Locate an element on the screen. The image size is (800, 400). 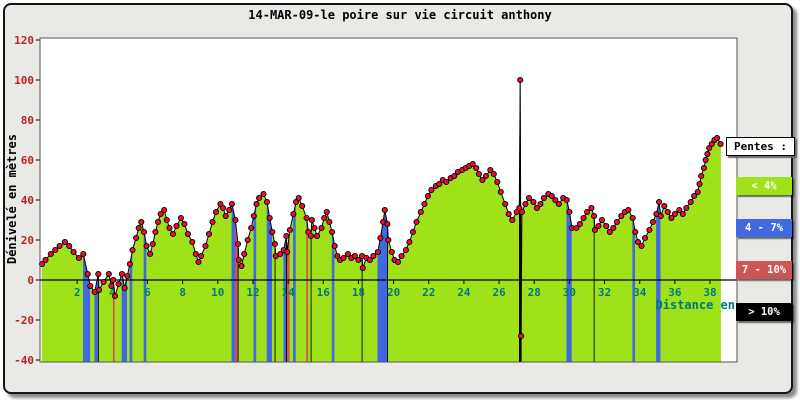
svg-text: 24 is located at coordinates (464, 292).